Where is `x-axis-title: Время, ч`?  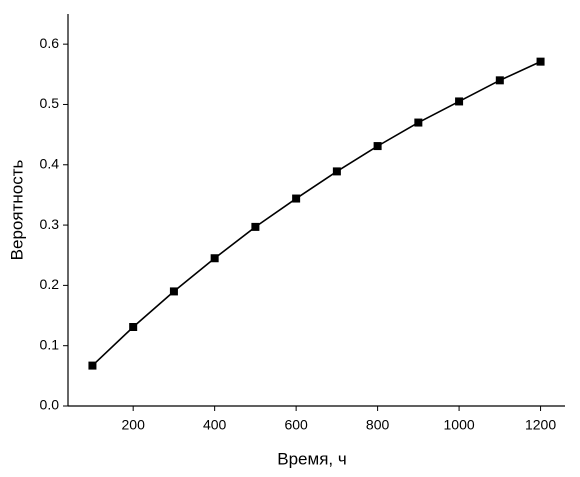 x-axis-title: Время, ч is located at coordinates (311, 458).